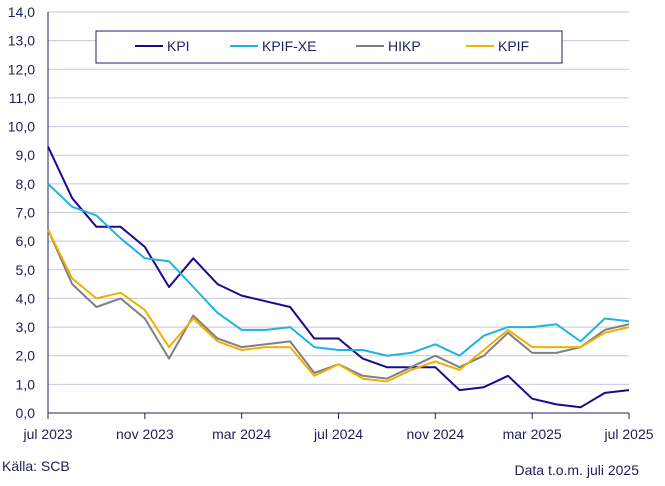  I want to click on x-tick-label: mar 2025, so click(532, 434).